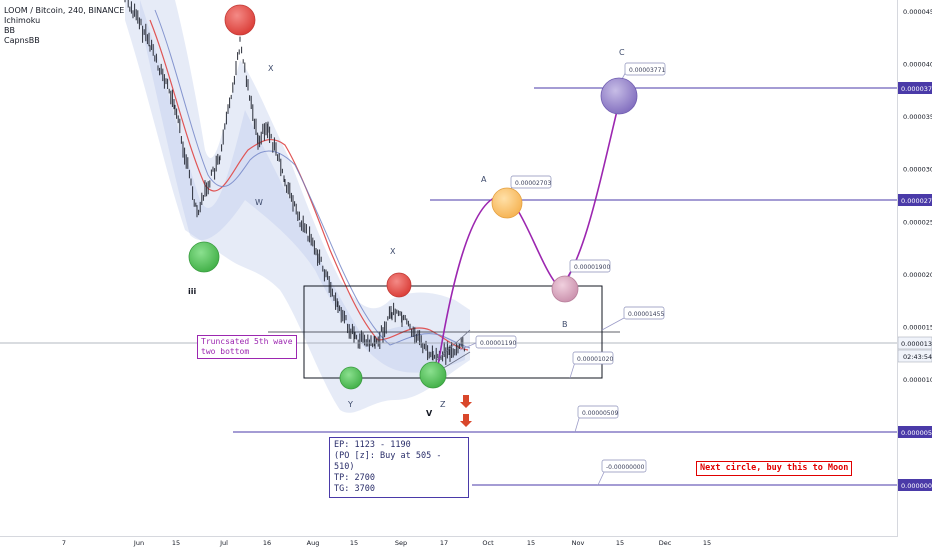 This screenshot has width=932, height=550. What do you see at coordinates (354, 489) in the screenshot?
I see `trade-plan-tg: TG: 3700` at bounding box center [354, 489].